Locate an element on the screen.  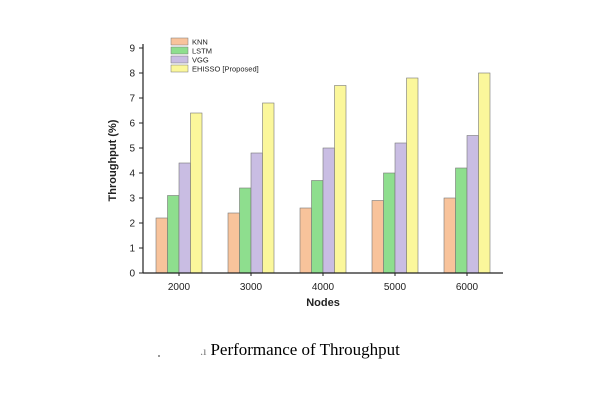
y-tick-label: 9 is located at coordinates (132, 49).